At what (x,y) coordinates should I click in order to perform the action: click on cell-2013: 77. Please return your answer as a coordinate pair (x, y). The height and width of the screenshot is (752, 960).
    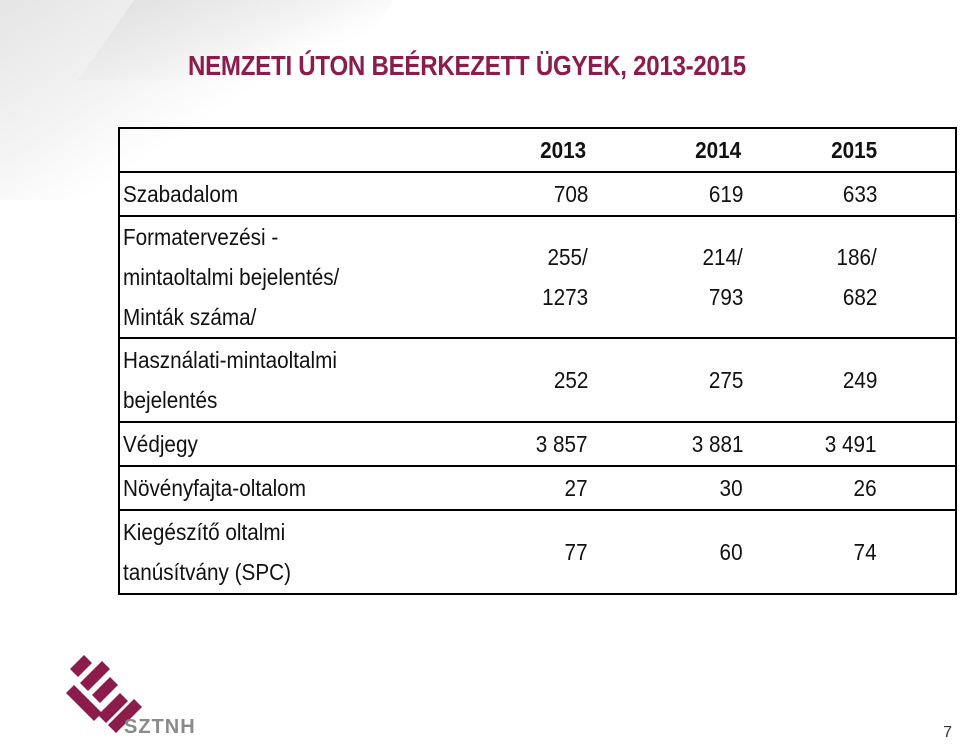
    Looking at the image, I should click on (539, 552).